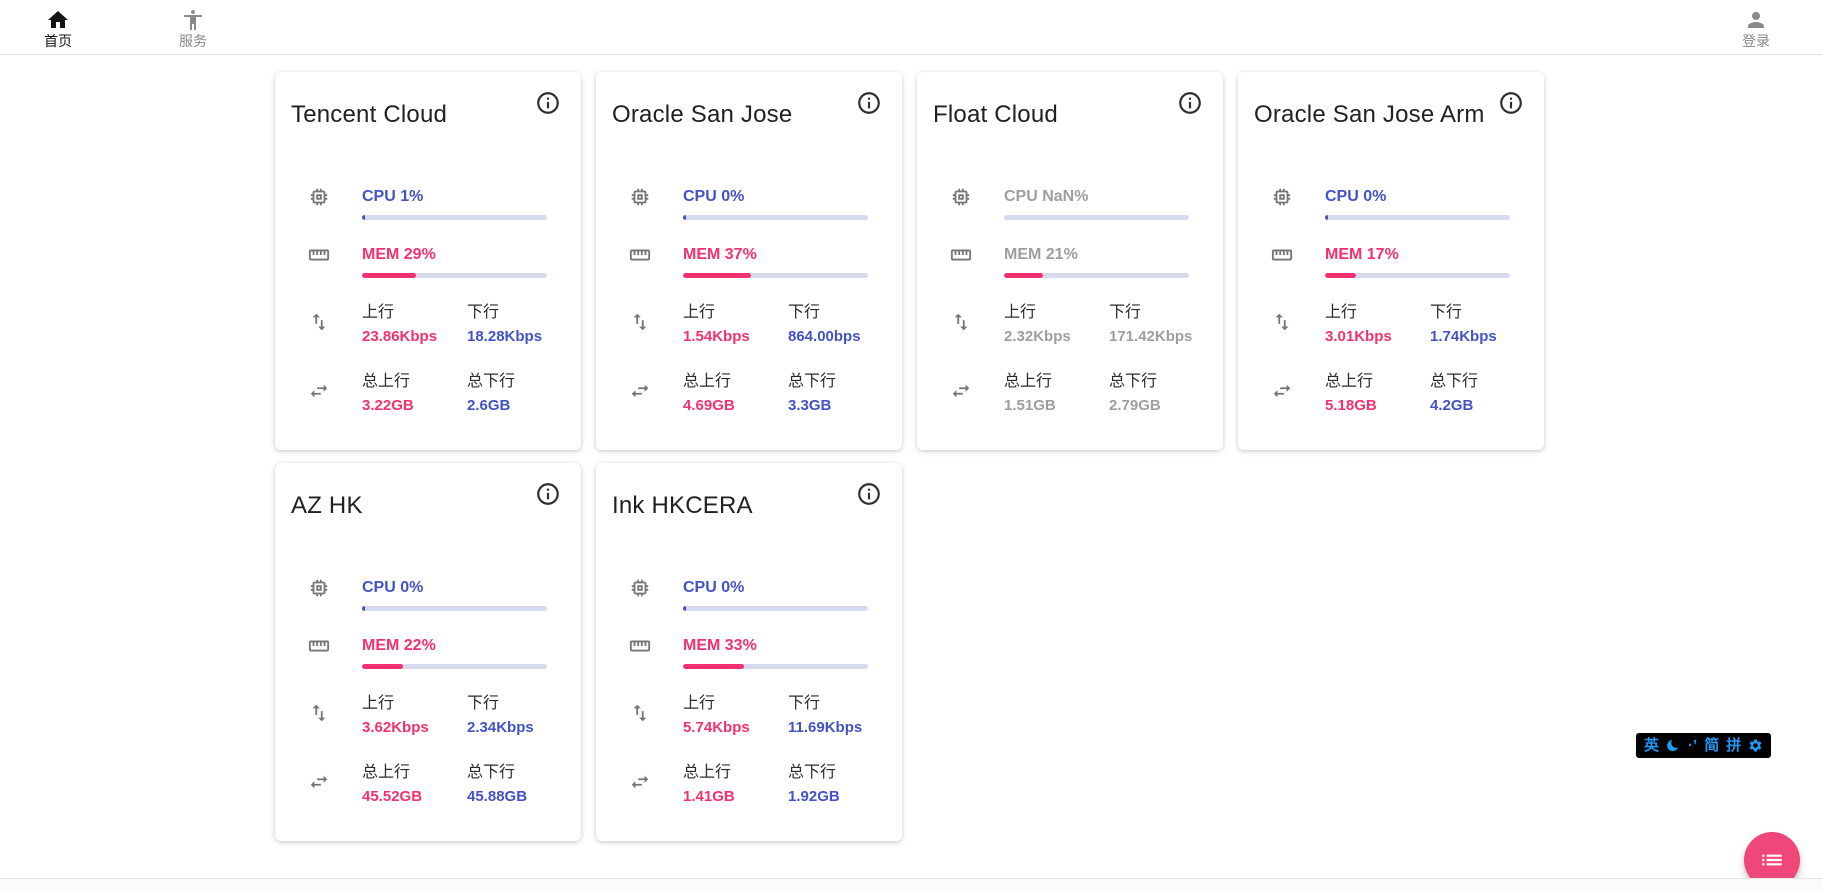 The height and width of the screenshot is (892, 1822). I want to click on ime-toolbar: 英 ·’ 简 拼, so click(1704, 745).